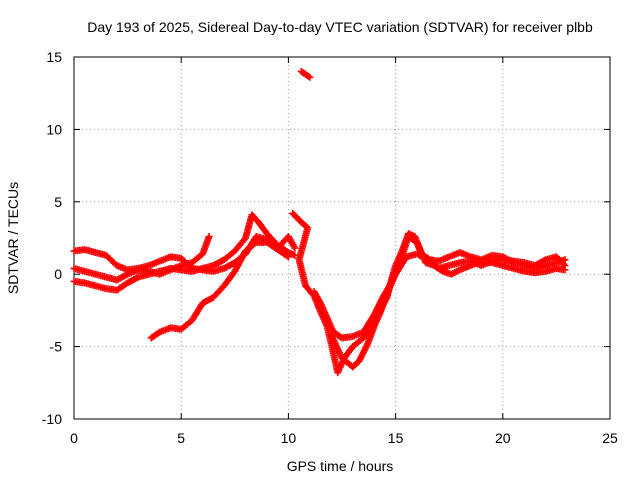 The width and height of the screenshot is (640, 480). Describe the element at coordinates (610, 438) in the screenshot. I see `x-tick-label: 25` at that location.